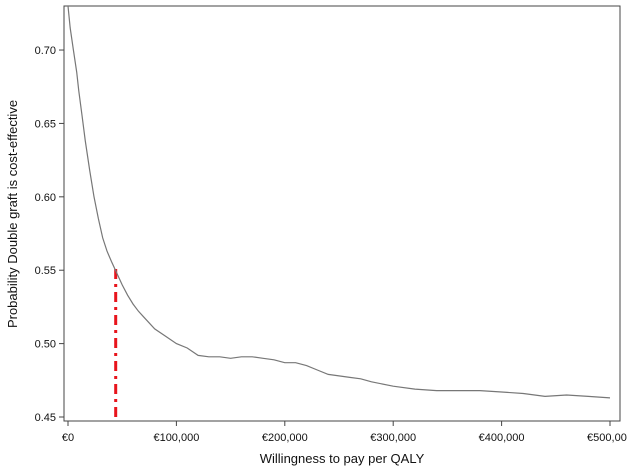 Image resolution: width=627 pixels, height=469 pixels. What do you see at coordinates (45, 198) in the screenshot?
I see `y-tick-label: 0.60` at bounding box center [45, 198].